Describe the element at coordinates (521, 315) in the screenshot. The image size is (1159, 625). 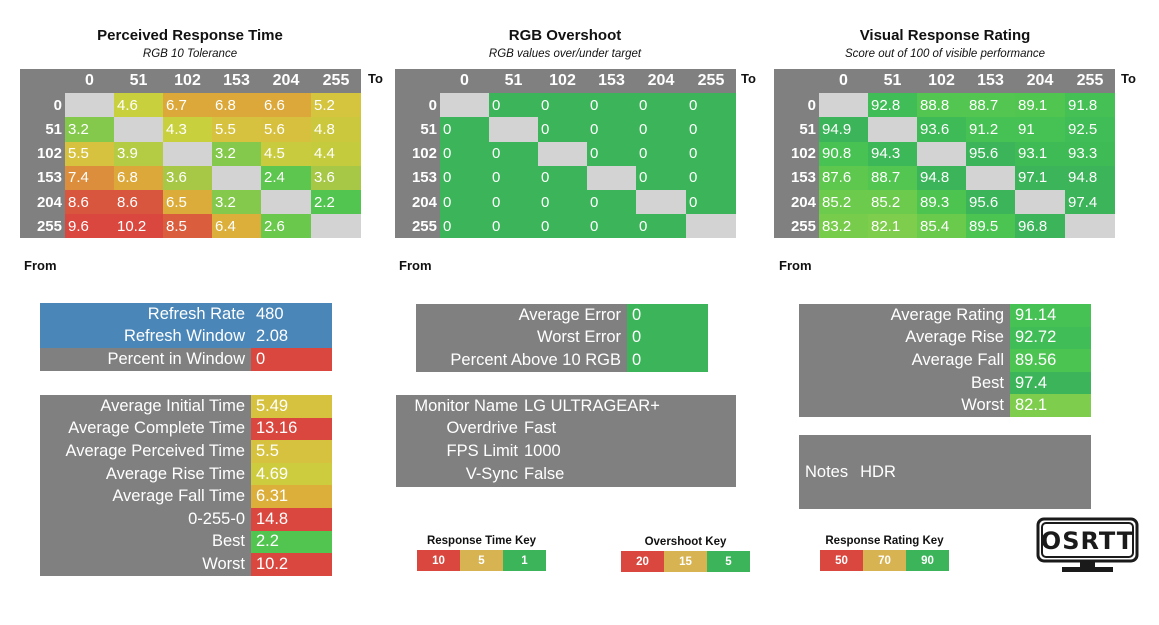
I see `error-stat-label: Average Error` at that location.